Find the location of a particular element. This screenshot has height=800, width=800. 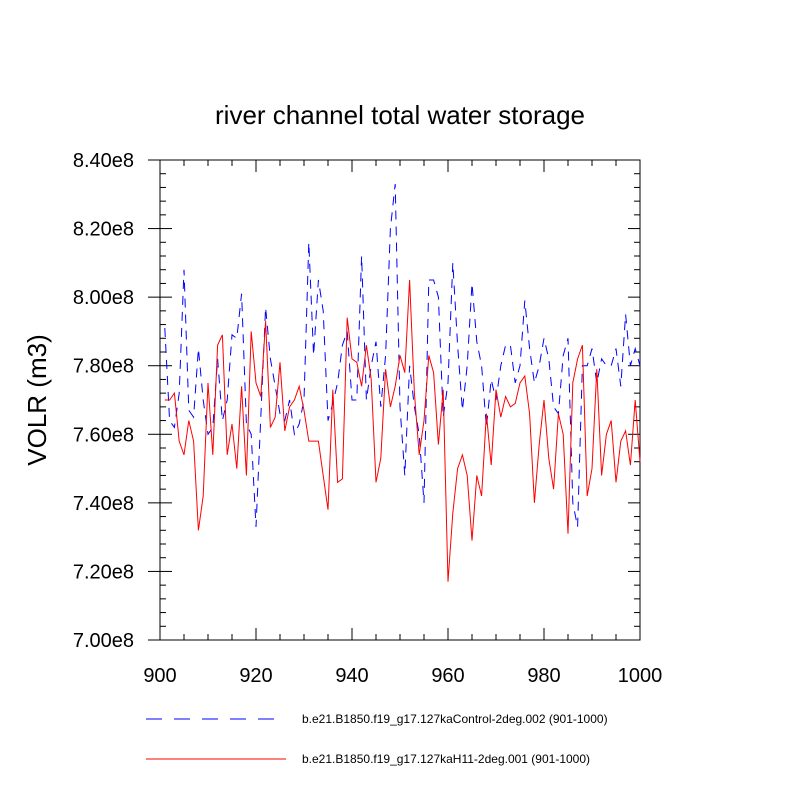

y-tick-label: 8.20e8 is located at coordinates (103, 230).